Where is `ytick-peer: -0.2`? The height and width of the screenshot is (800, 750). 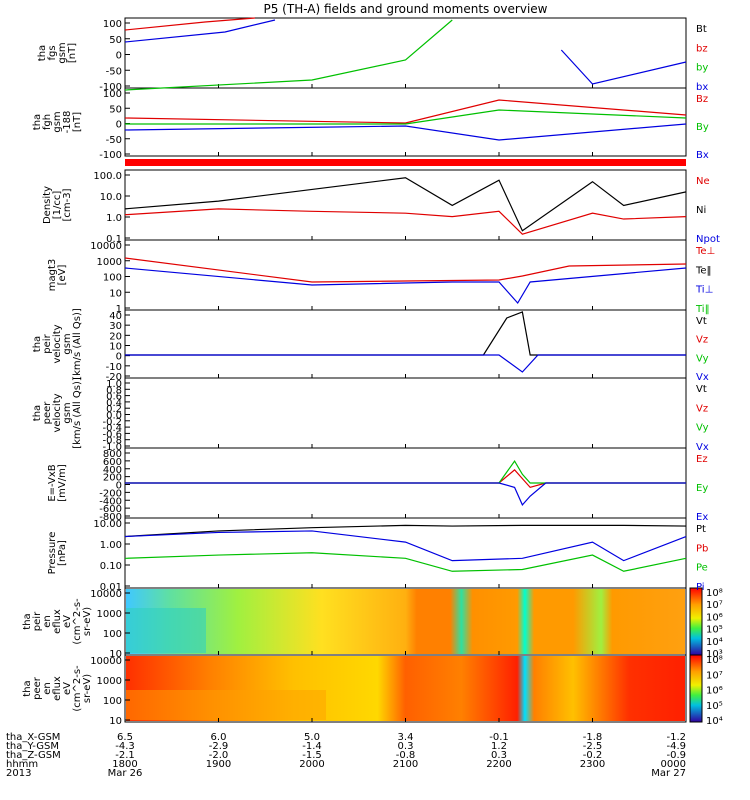 ytick-peer: -0.2 is located at coordinates (112, 422).